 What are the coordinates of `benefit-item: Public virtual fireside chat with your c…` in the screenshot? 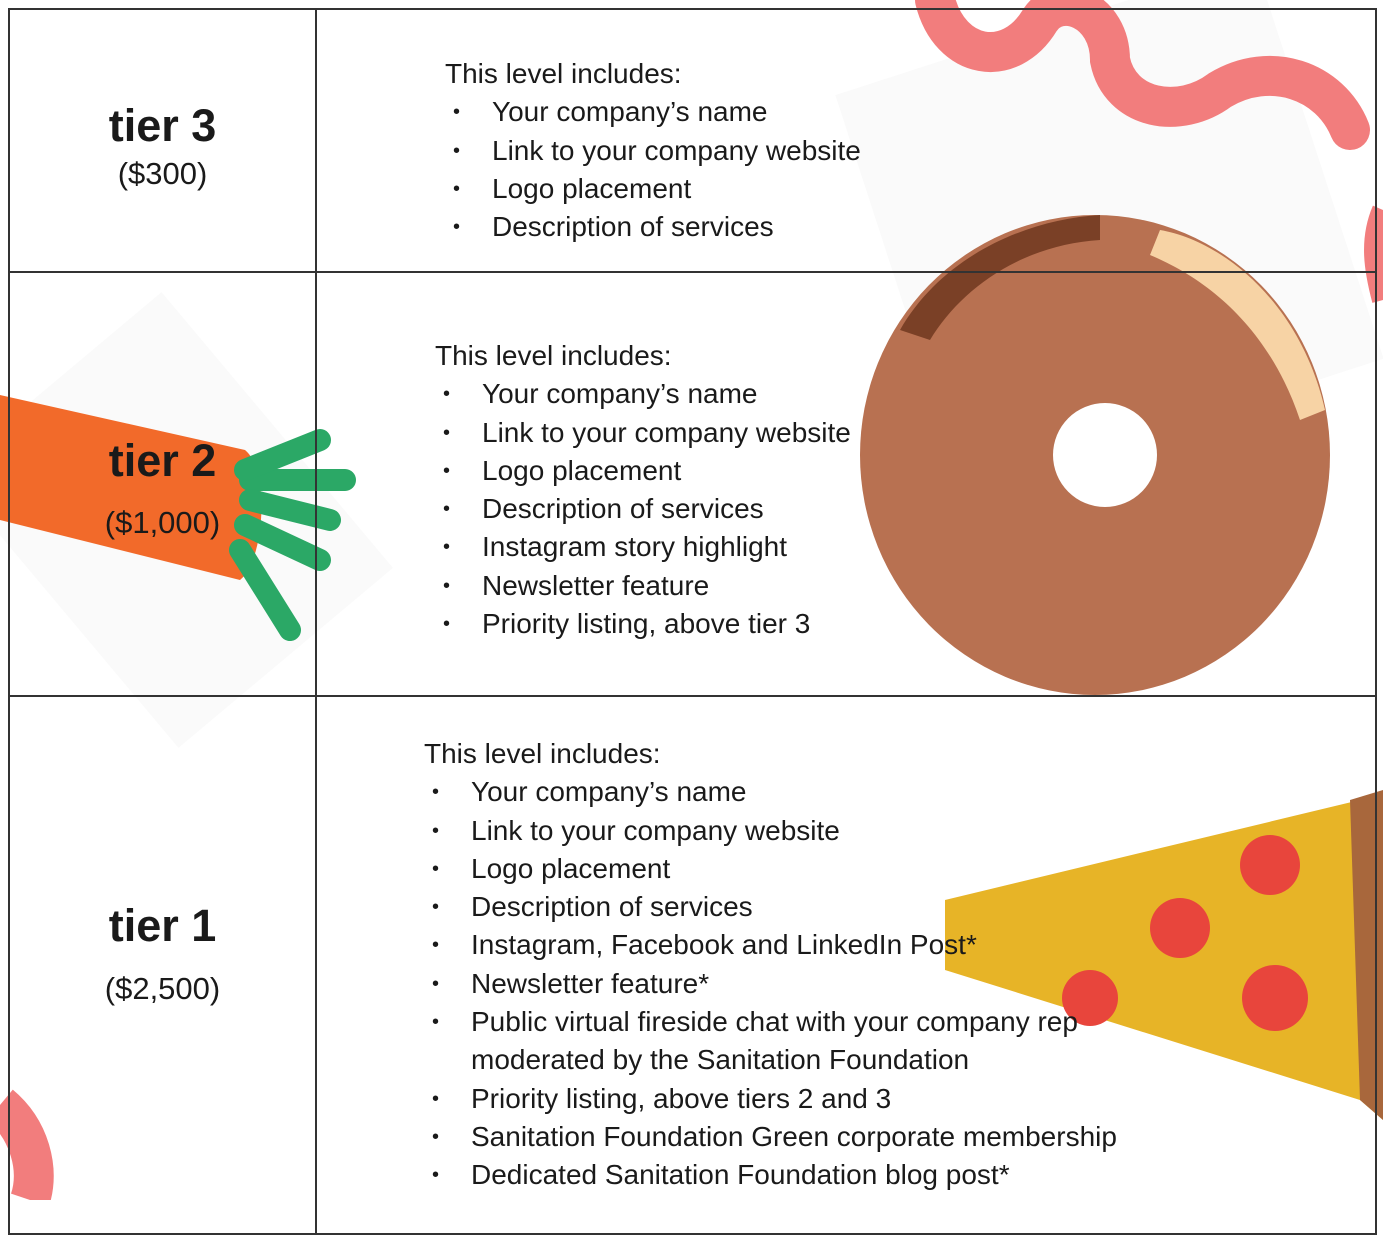 It's located at (820, 1041).